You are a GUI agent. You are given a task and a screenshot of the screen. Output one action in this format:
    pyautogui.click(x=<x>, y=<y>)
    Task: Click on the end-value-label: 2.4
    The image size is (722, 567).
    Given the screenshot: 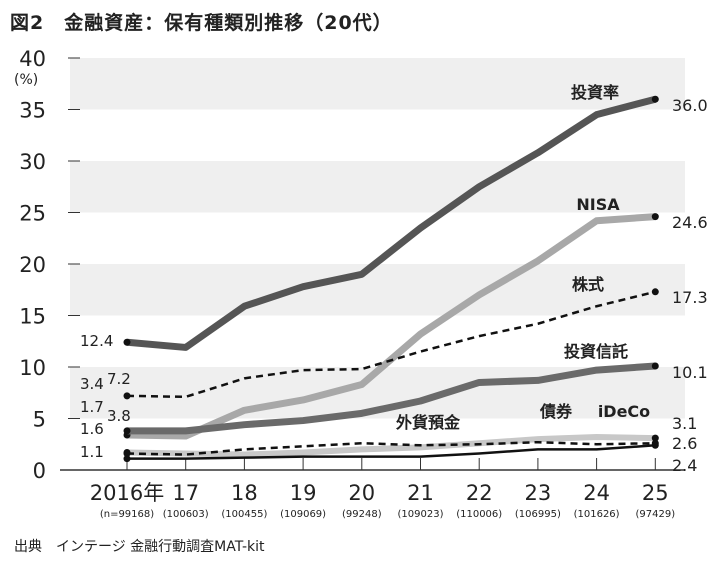 What is the action you would take?
    pyautogui.click(x=684, y=465)
    